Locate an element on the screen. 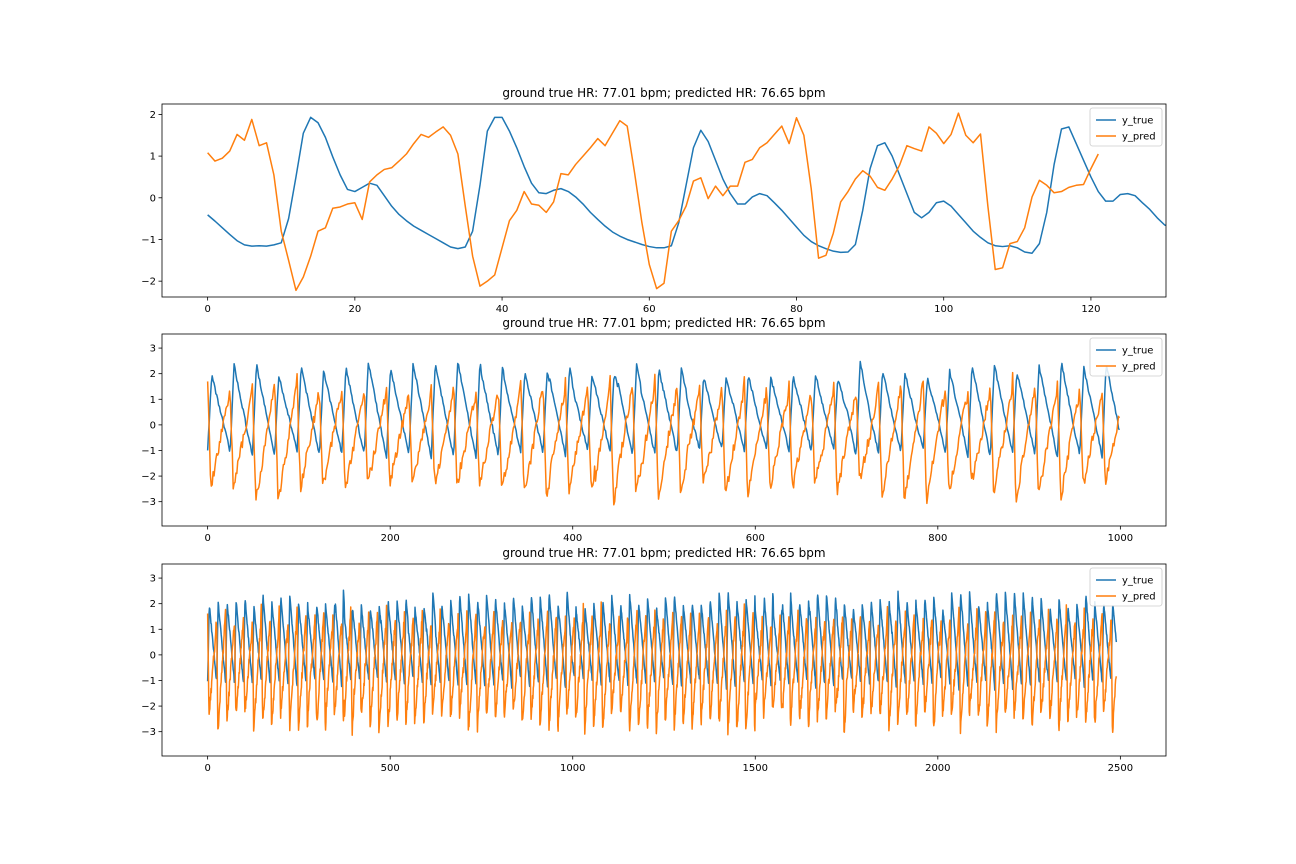 The image size is (1296, 864). x-tick-label: 2500 is located at coordinates (1120, 768).